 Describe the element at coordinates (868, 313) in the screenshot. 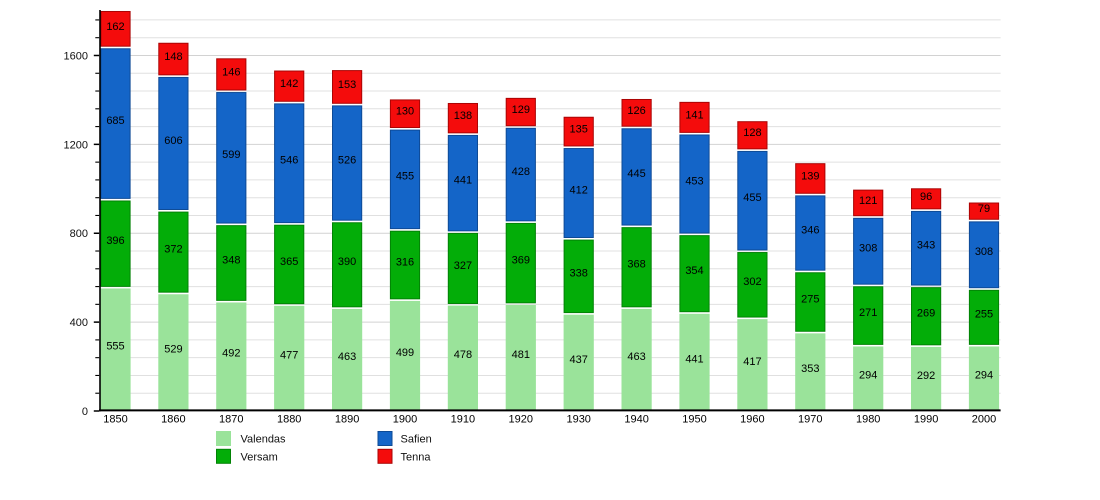

I see `svg-text: 271` at that location.